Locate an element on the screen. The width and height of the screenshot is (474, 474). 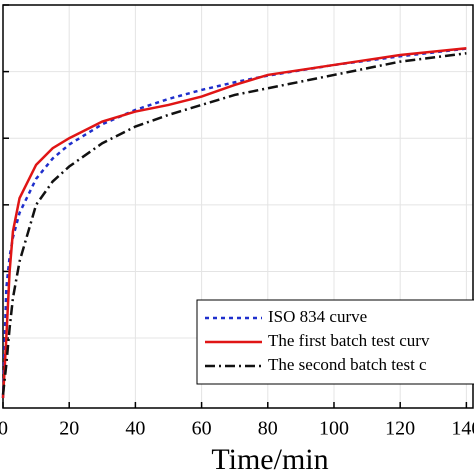
x-axis-label: Time/min is located at coordinates (269, 458).